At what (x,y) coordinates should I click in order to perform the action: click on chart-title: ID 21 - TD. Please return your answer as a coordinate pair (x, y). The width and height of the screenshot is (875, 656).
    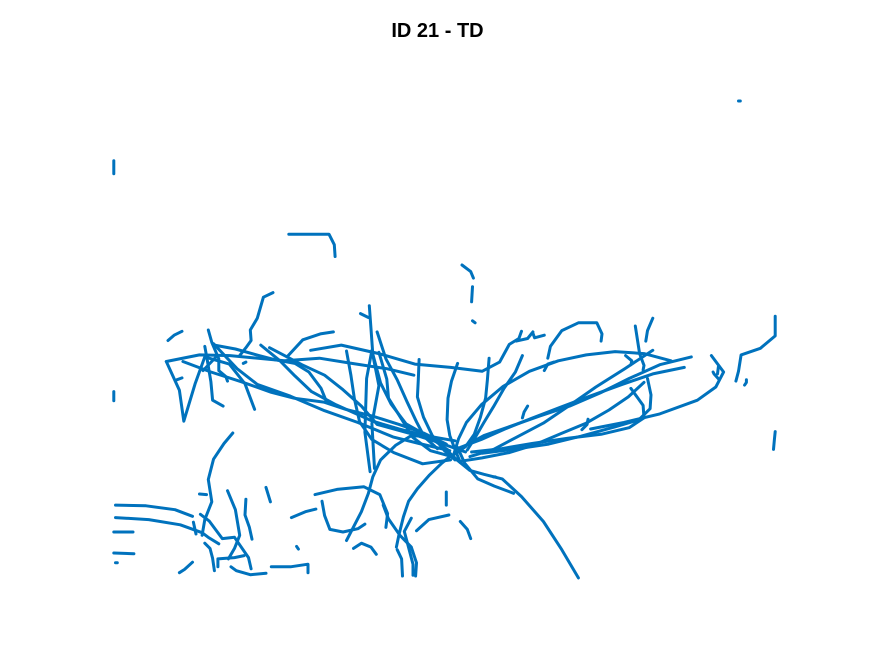
    Looking at the image, I should click on (437, 31).